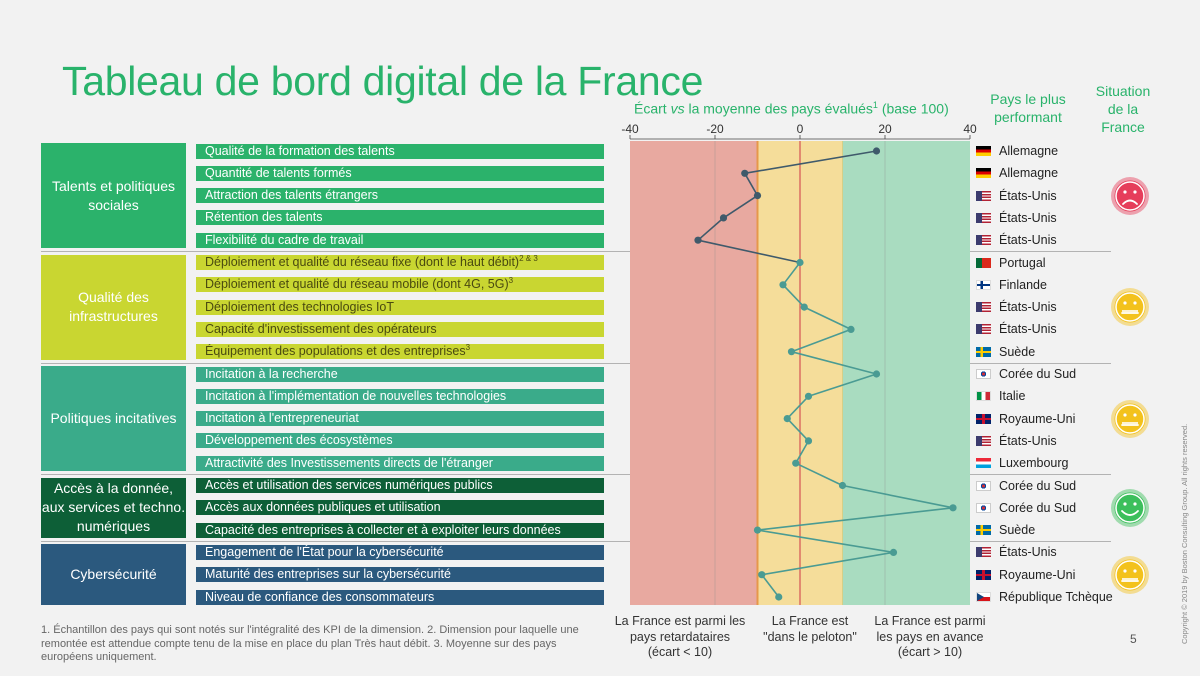 Image resolution: width=1200 pixels, height=676 pixels. What do you see at coordinates (1012, 396) in the screenshot?
I see `country-name: Italie` at bounding box center [1012, 396].